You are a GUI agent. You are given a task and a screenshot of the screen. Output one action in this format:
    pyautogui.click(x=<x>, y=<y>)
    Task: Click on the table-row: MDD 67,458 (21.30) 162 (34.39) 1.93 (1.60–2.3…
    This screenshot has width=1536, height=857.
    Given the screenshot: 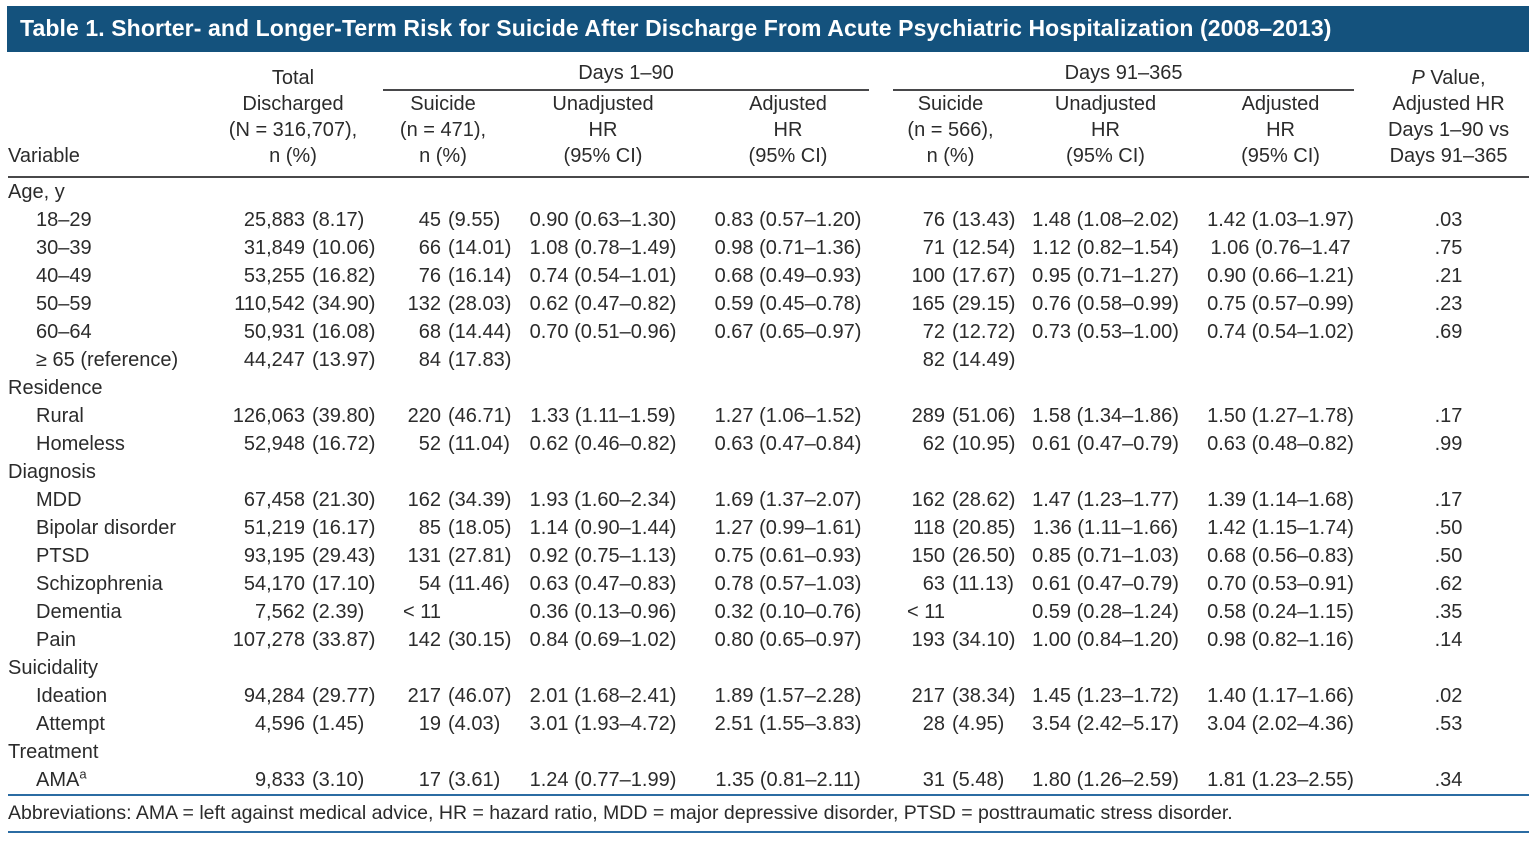 What is the action you would take?
    pyautogui.click(x=768, y=500)
    